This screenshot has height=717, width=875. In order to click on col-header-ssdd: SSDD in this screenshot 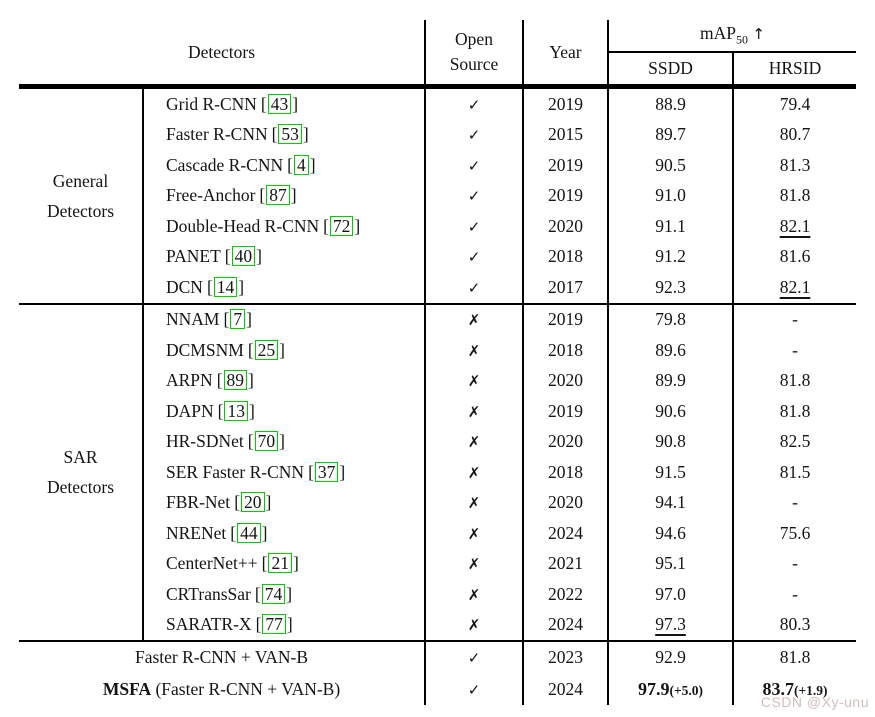, I will do `click(671, 69)`.